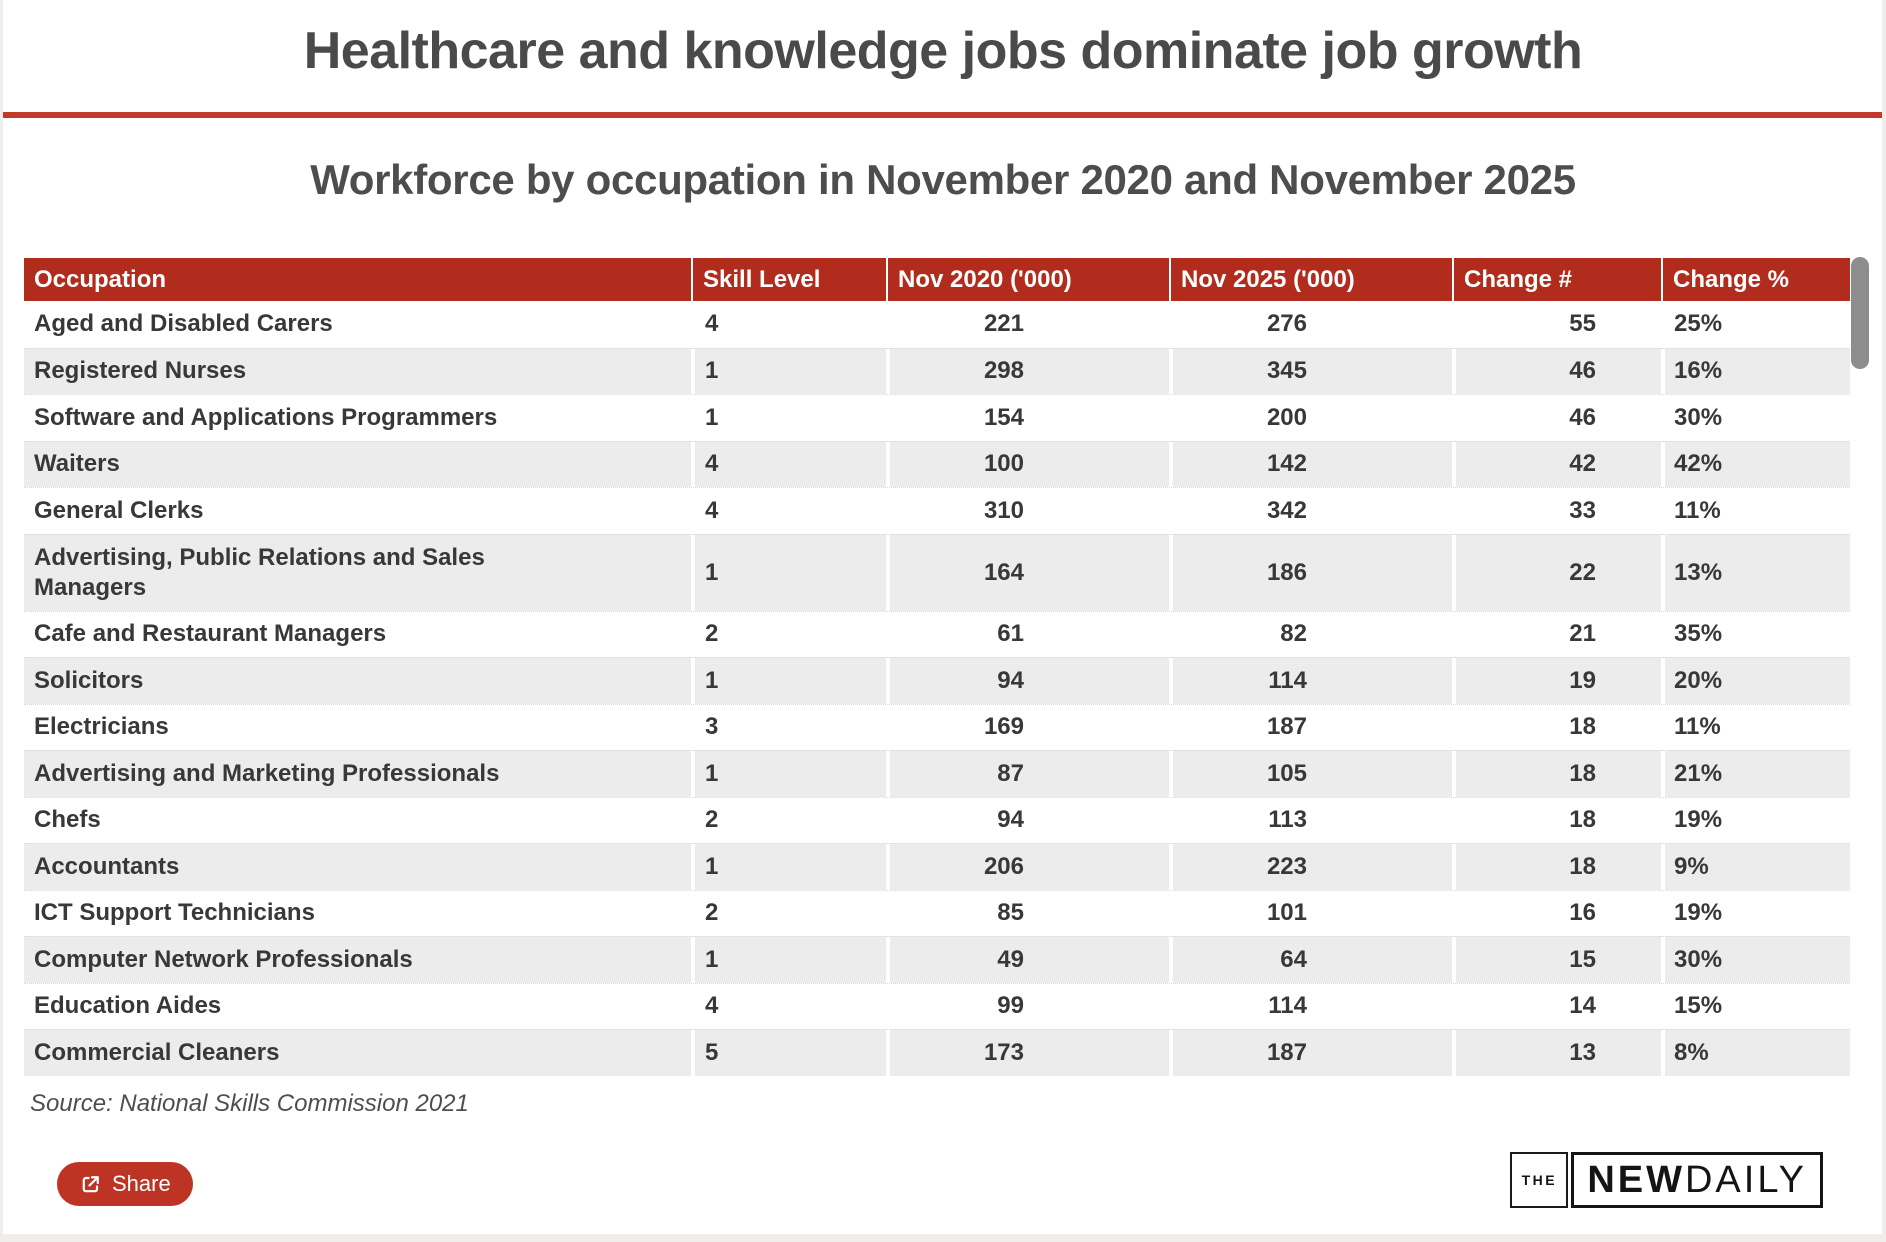  What do you see at coordinates (1027, 418) in the screenshot?
I see `cell-nov-2020: 154` at bounding box center [1027, 418].